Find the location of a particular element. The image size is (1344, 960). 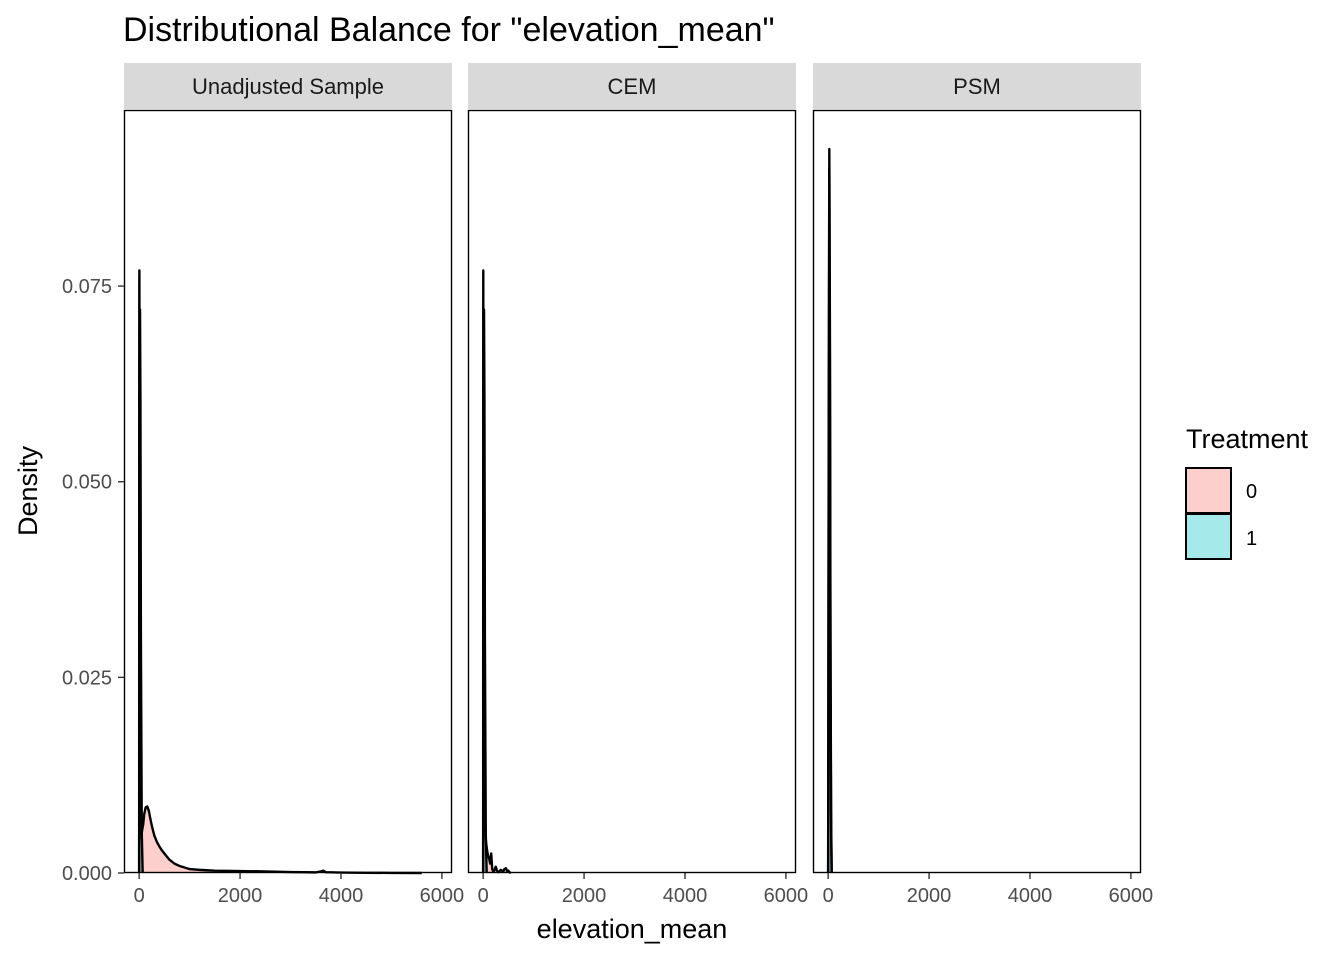

y-tick-label: 0.025 is located at coordinates (87, 678).